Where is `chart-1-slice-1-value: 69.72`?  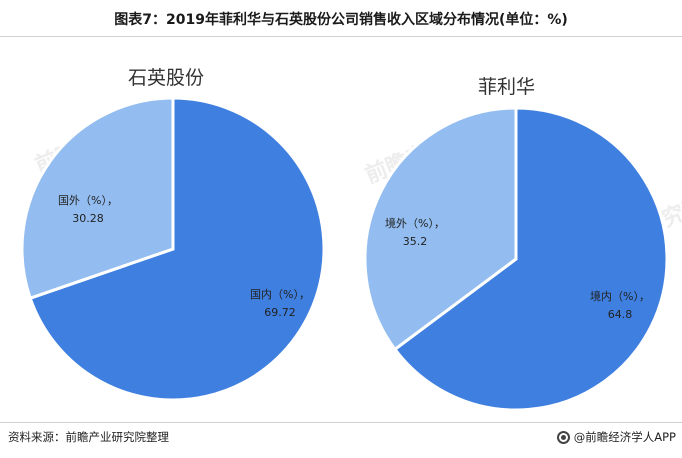 chart-1-slice-1-value: 69.72 is located at coordinates (280, 312).